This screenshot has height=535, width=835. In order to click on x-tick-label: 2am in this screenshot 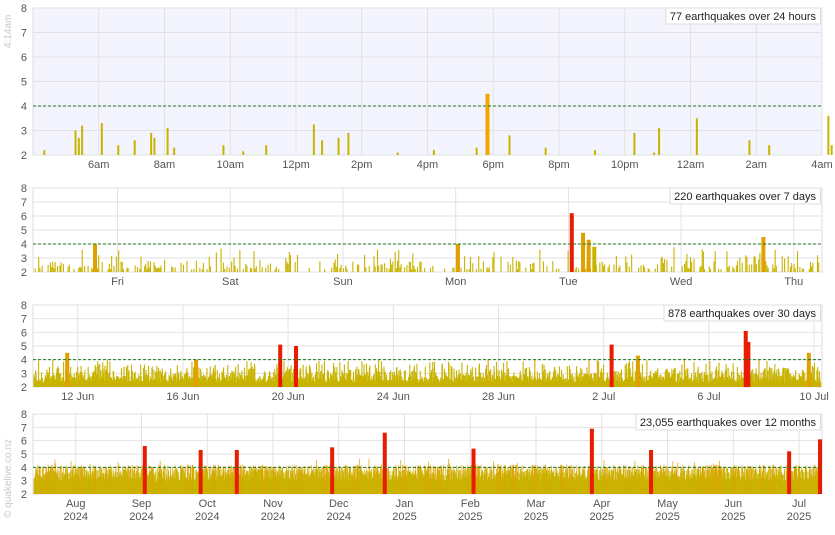, I will do `click(756, 165)`.